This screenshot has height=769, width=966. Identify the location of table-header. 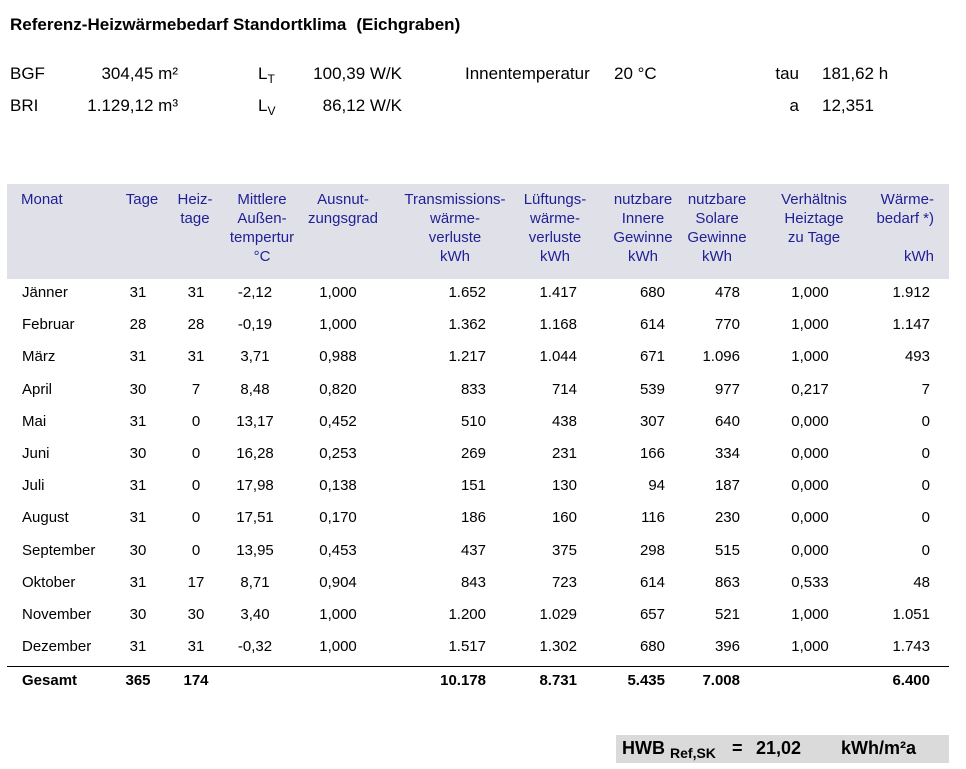
(478, 231).